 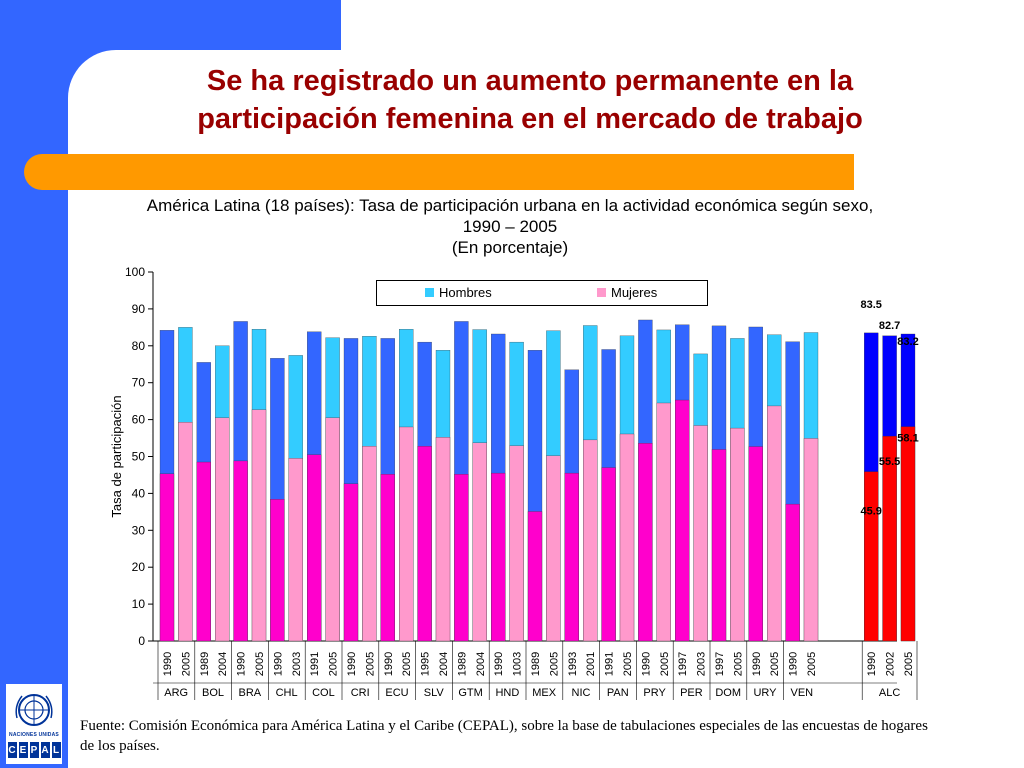 What do you see at coordinates (141, 641) in the screenshot?
I see `y-tick-label: 0` at bounding box center [141, 641].